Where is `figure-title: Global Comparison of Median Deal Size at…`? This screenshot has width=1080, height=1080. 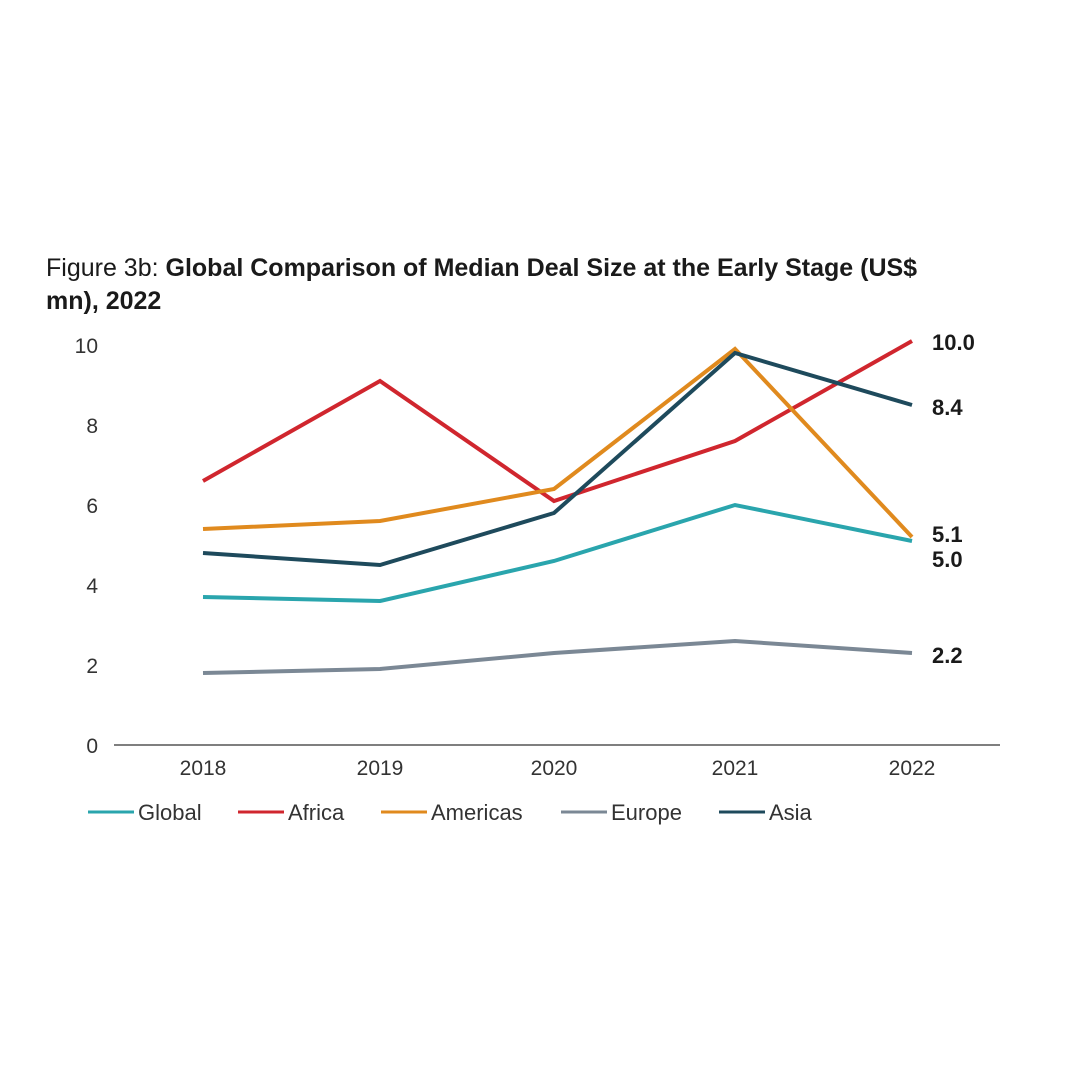
figure-title: Global Comparison of Median Deal Size at… is located at coordinates (482, 284).